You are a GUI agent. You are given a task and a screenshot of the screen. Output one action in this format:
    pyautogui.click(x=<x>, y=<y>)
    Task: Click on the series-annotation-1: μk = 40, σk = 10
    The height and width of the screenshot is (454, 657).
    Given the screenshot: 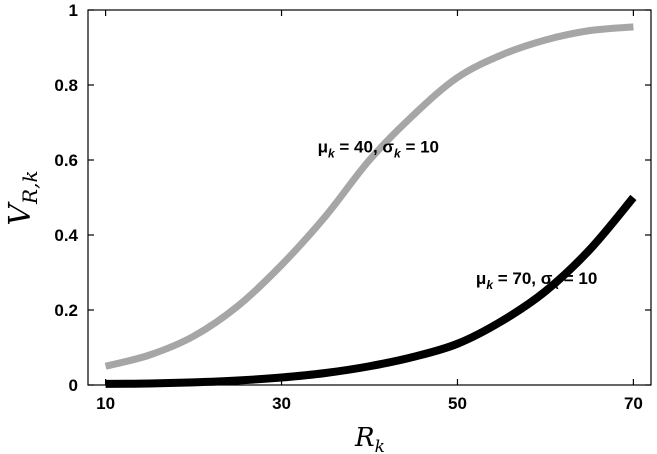 What is the action you would take?
    pyautogui.click(x=378, y=149)
    